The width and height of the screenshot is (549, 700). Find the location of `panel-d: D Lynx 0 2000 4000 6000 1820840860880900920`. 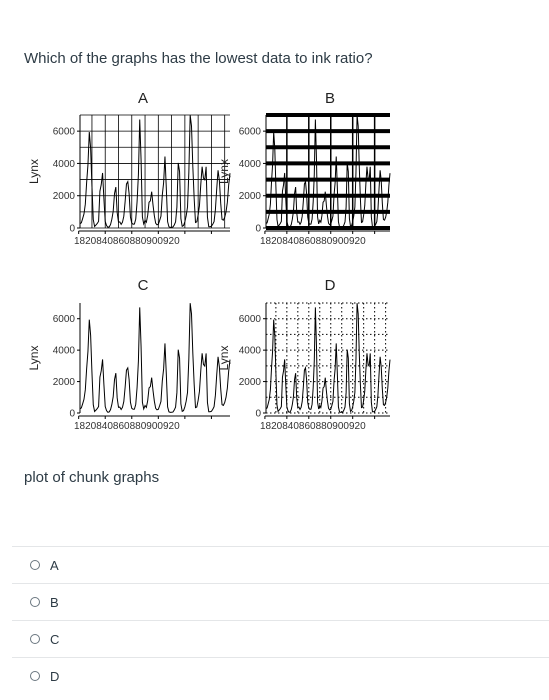

panel-d: D Lynx 0 2000 4000 6000 1820840860880900920 is located at coordinates (304, 354).